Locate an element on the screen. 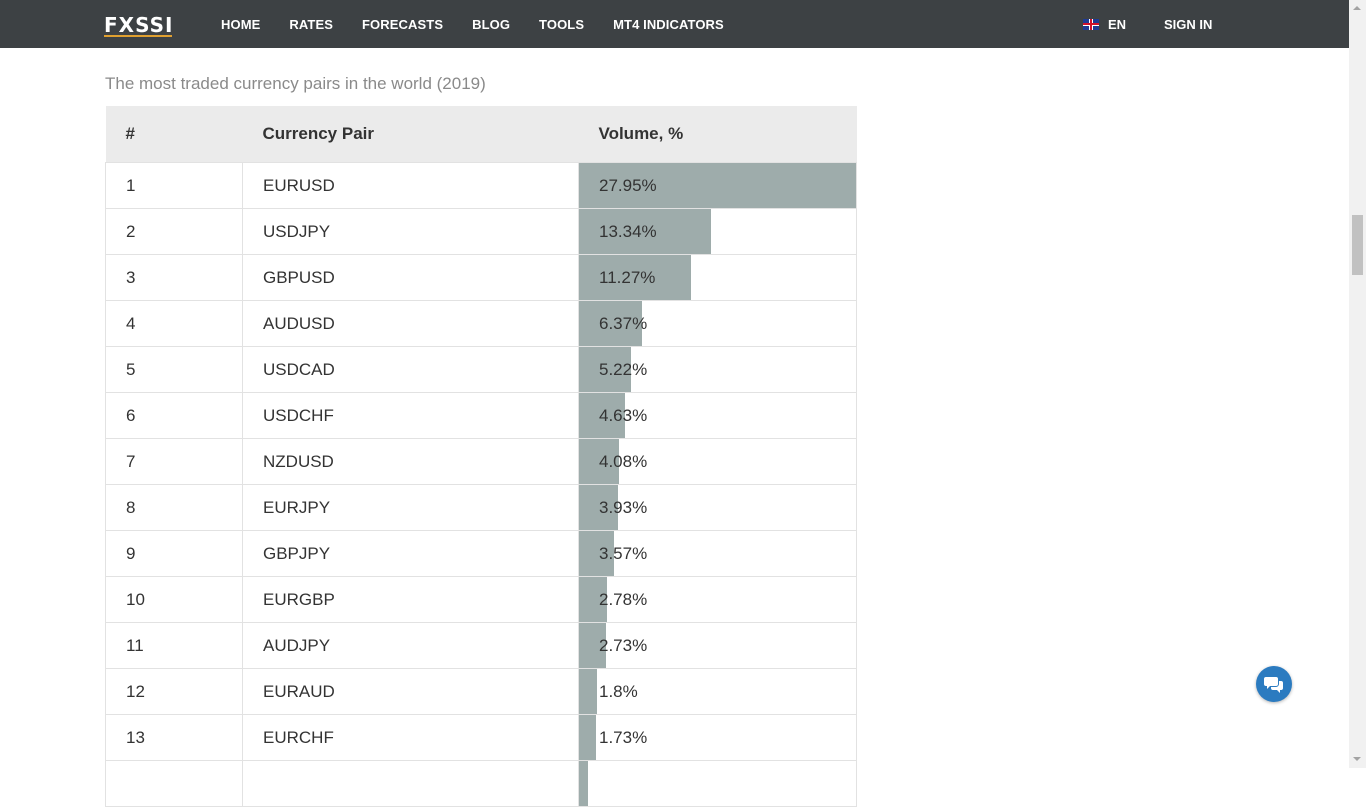 The height and width of the screenshot is (807, 1366). table-row: 5 USDCAD 5.22% is located at coordinates (481, 369).